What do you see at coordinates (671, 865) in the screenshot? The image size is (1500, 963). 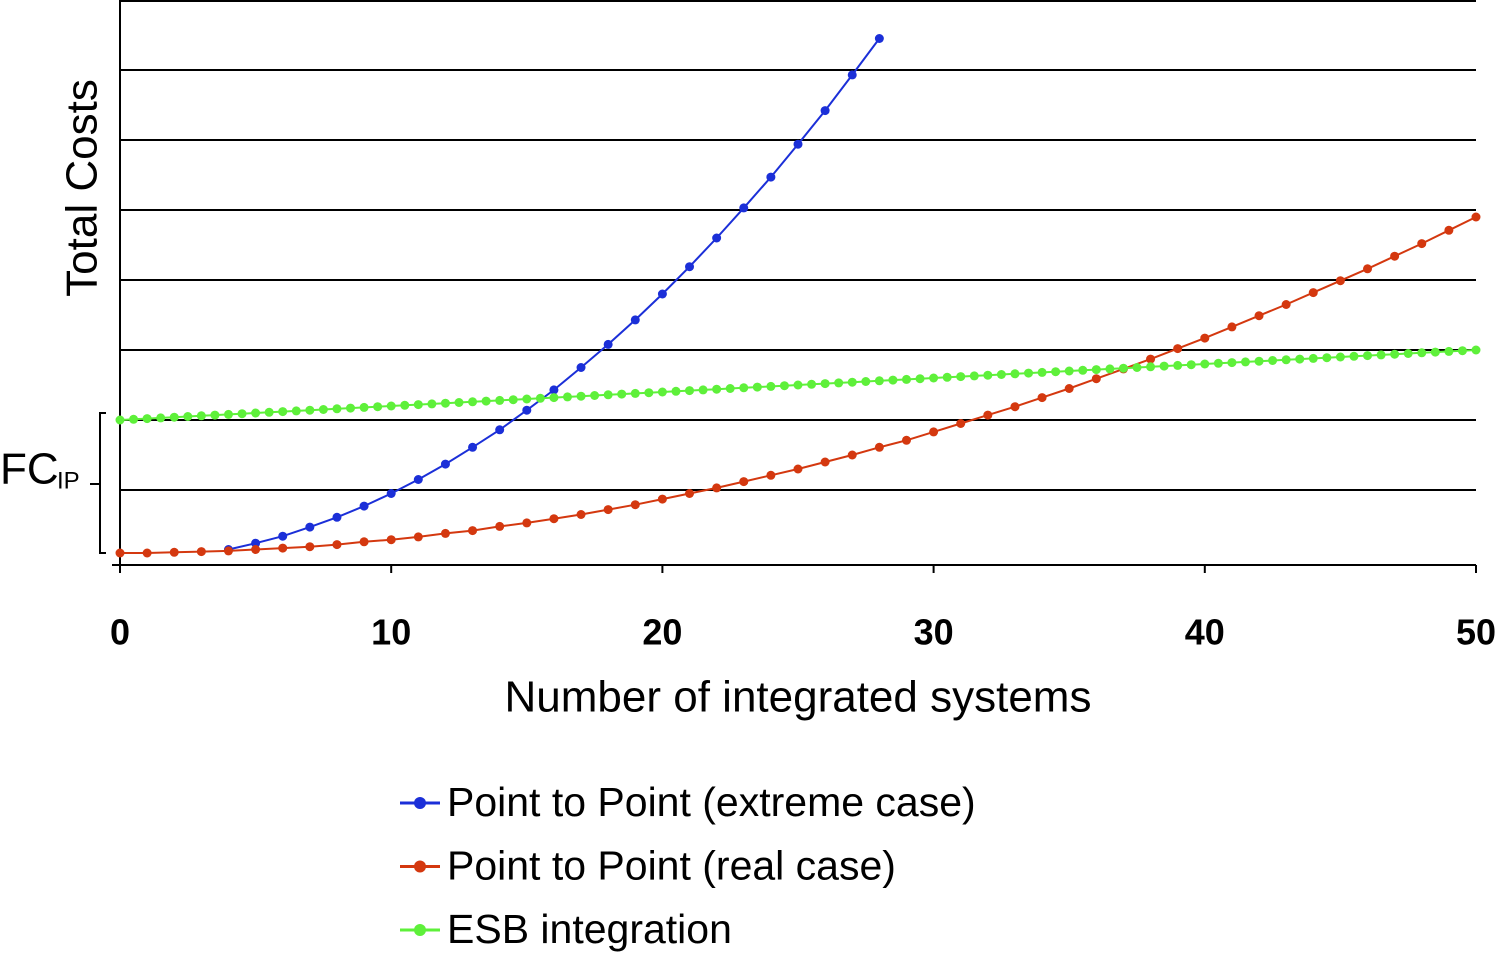 I see `legend-label: Point to Point (real case)` at bounding box center [671, 865].